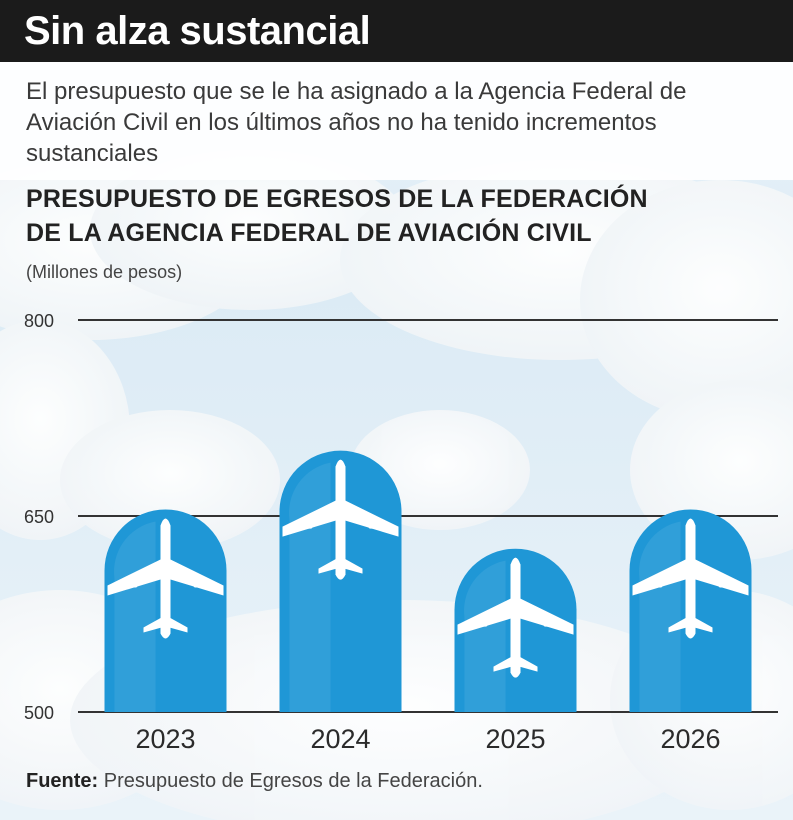 The width and height of the screenshot is (793, 820). What do you see at coordinates (309, 233) in the screenshot?
I see `chart-title-line-2: DE LA AGENCIA FEDERAL DE AVIACIÓN CIVIL` at bounding box center [309, 233].